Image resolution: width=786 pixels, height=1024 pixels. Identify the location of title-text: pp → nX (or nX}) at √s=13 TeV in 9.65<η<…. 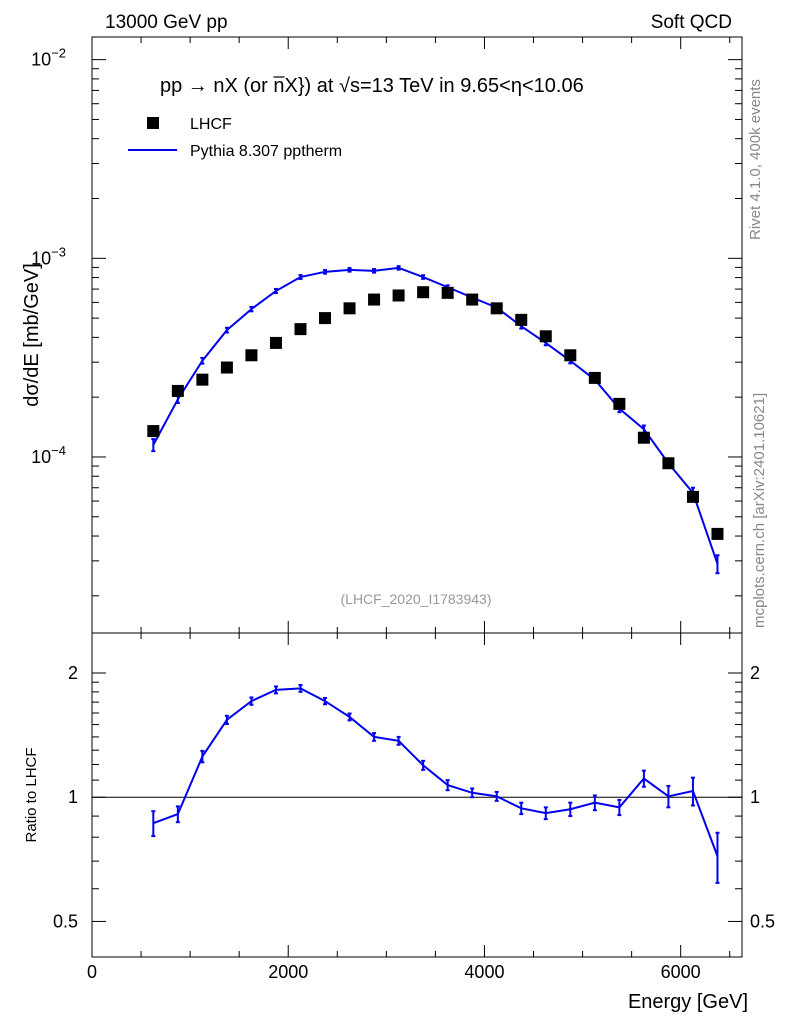
(372, 86).